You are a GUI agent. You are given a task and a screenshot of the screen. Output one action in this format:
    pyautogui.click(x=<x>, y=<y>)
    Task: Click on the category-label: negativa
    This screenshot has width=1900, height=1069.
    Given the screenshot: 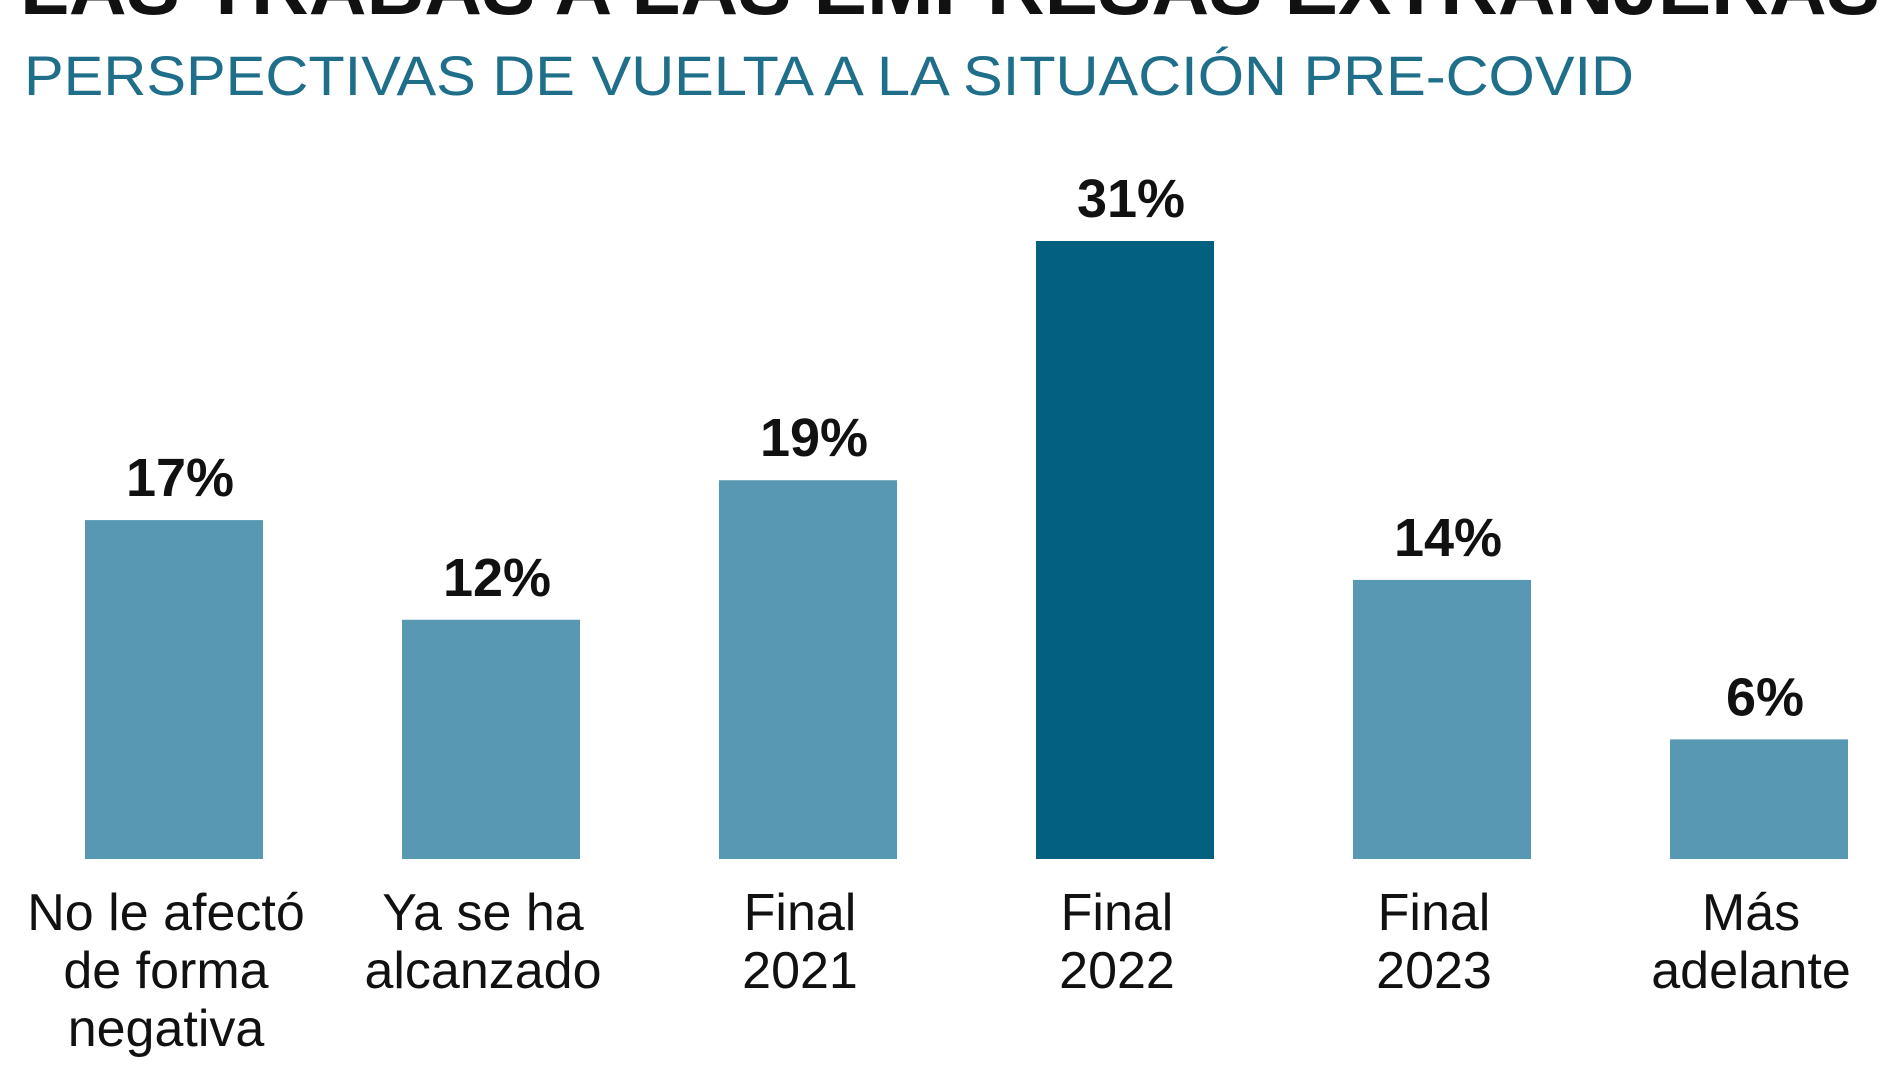 What is the action you would take?
    pyautogui.click(x=166, y=1029)
    